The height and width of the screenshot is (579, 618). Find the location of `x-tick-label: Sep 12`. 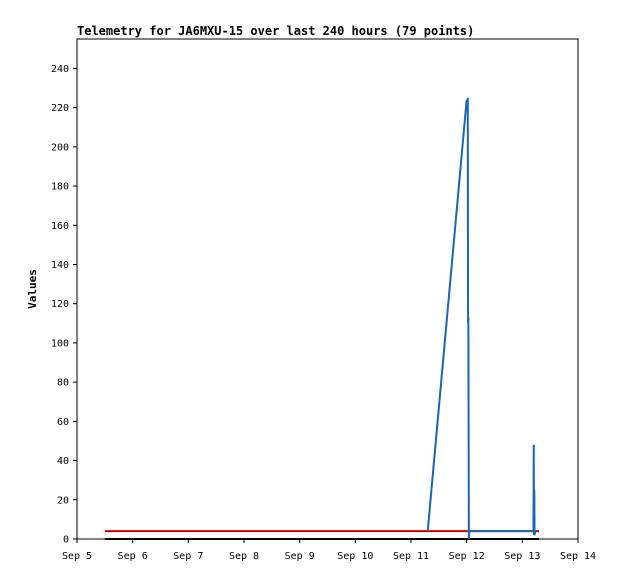

x-tick-label: Sep 12 is located at coordinates (467, 556).